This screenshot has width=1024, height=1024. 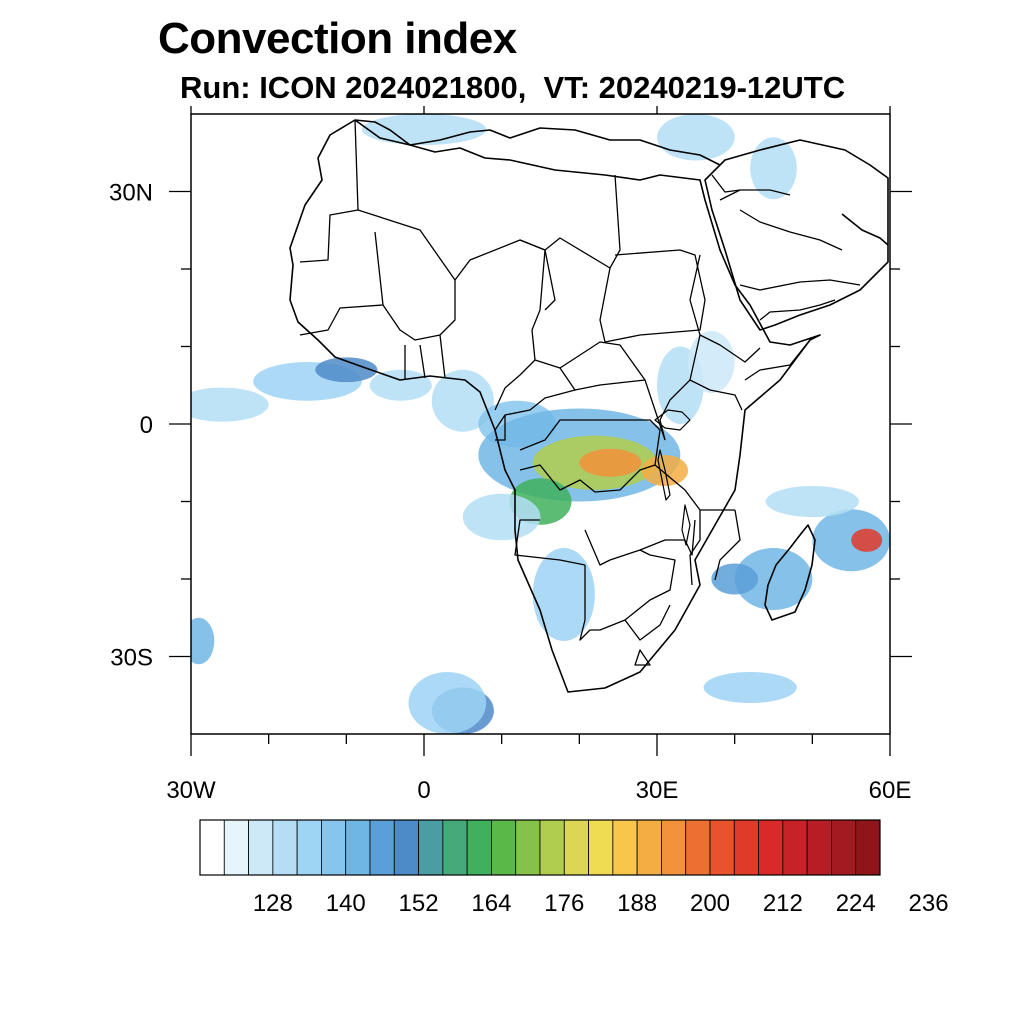 I want to click on lon-tick-label: 30E, so click(x=657, y=790).